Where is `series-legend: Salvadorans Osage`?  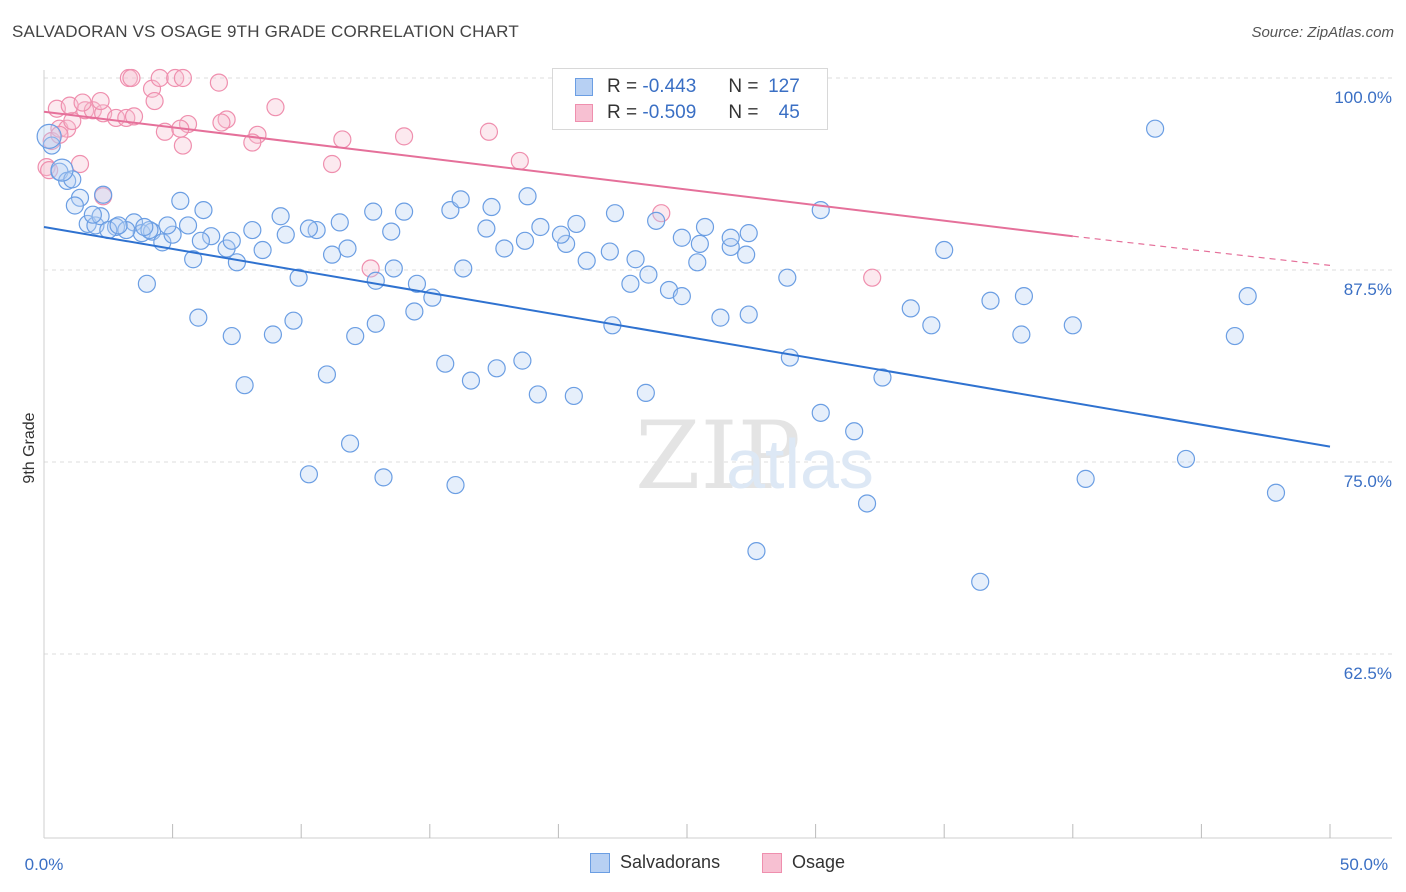
series-legend: Salvadorans Osage is located at coordinates (703, 864).